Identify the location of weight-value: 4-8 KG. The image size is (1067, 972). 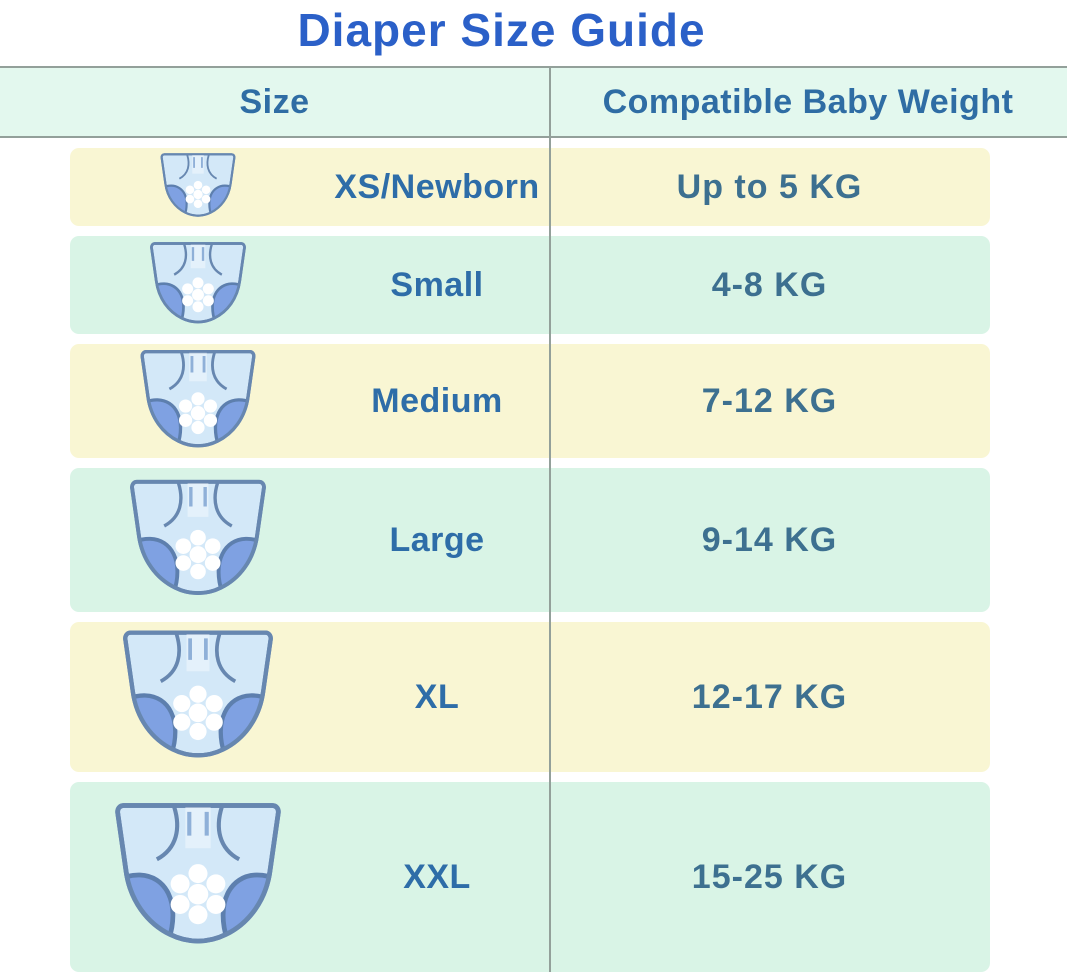
(769, 284).